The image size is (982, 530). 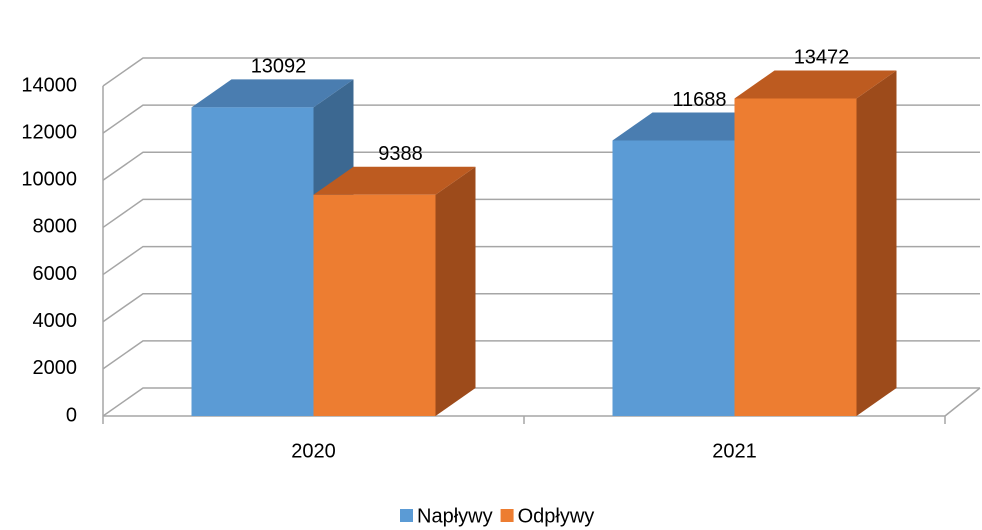 What do you see at coordinates (55, 274) in the screenshot?
I see `y-tick-label: 6000` at bounding box center [55, 274].